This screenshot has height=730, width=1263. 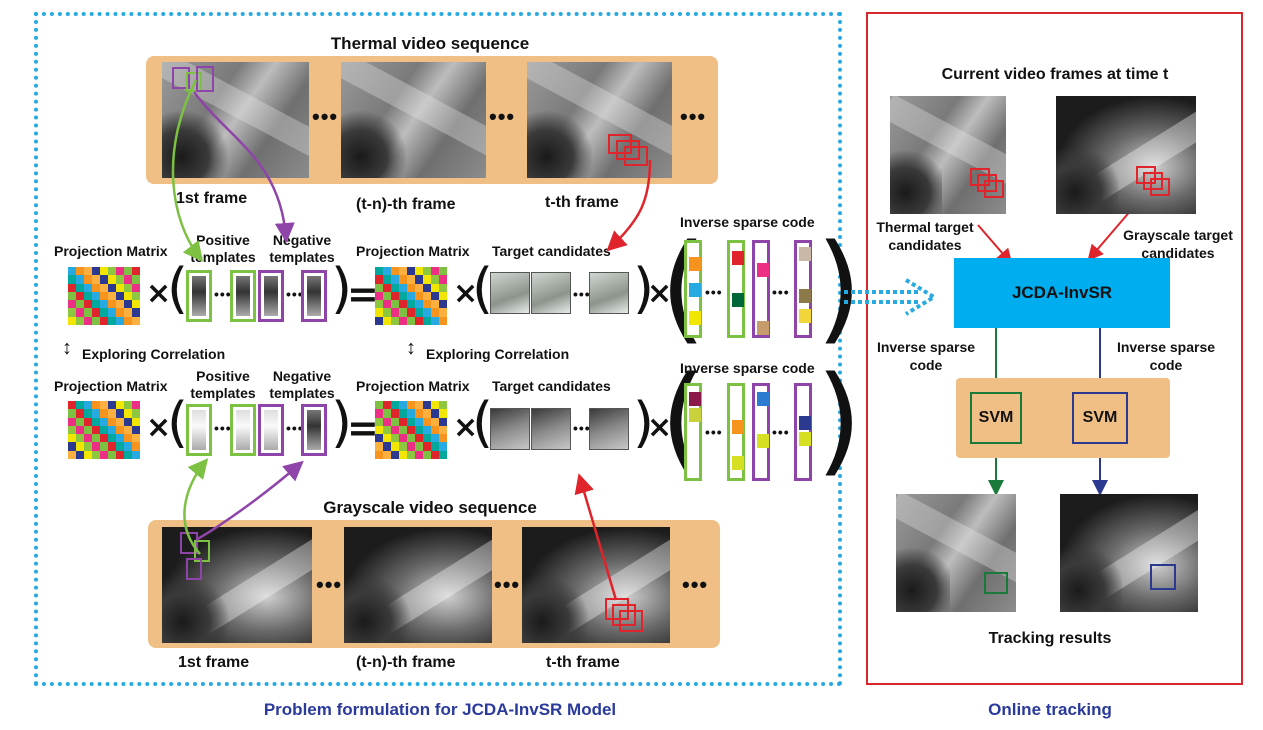 I want to click on positive-templates-label-2: Positive templates, so click(x=223, y=384).